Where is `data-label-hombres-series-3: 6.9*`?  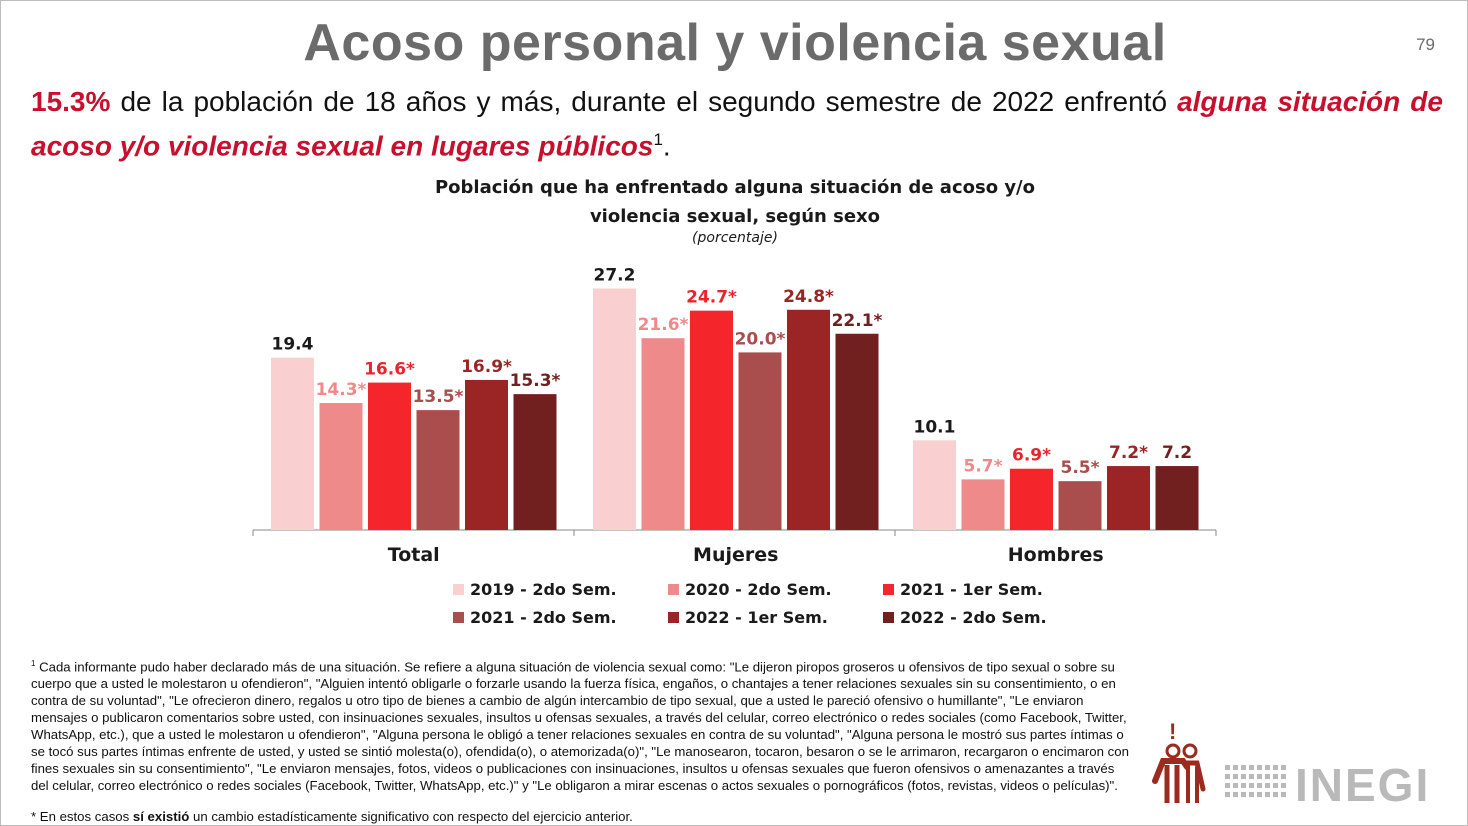
data-label-hombres-series-3: 6.9* is located at coordinates (1031, 456).